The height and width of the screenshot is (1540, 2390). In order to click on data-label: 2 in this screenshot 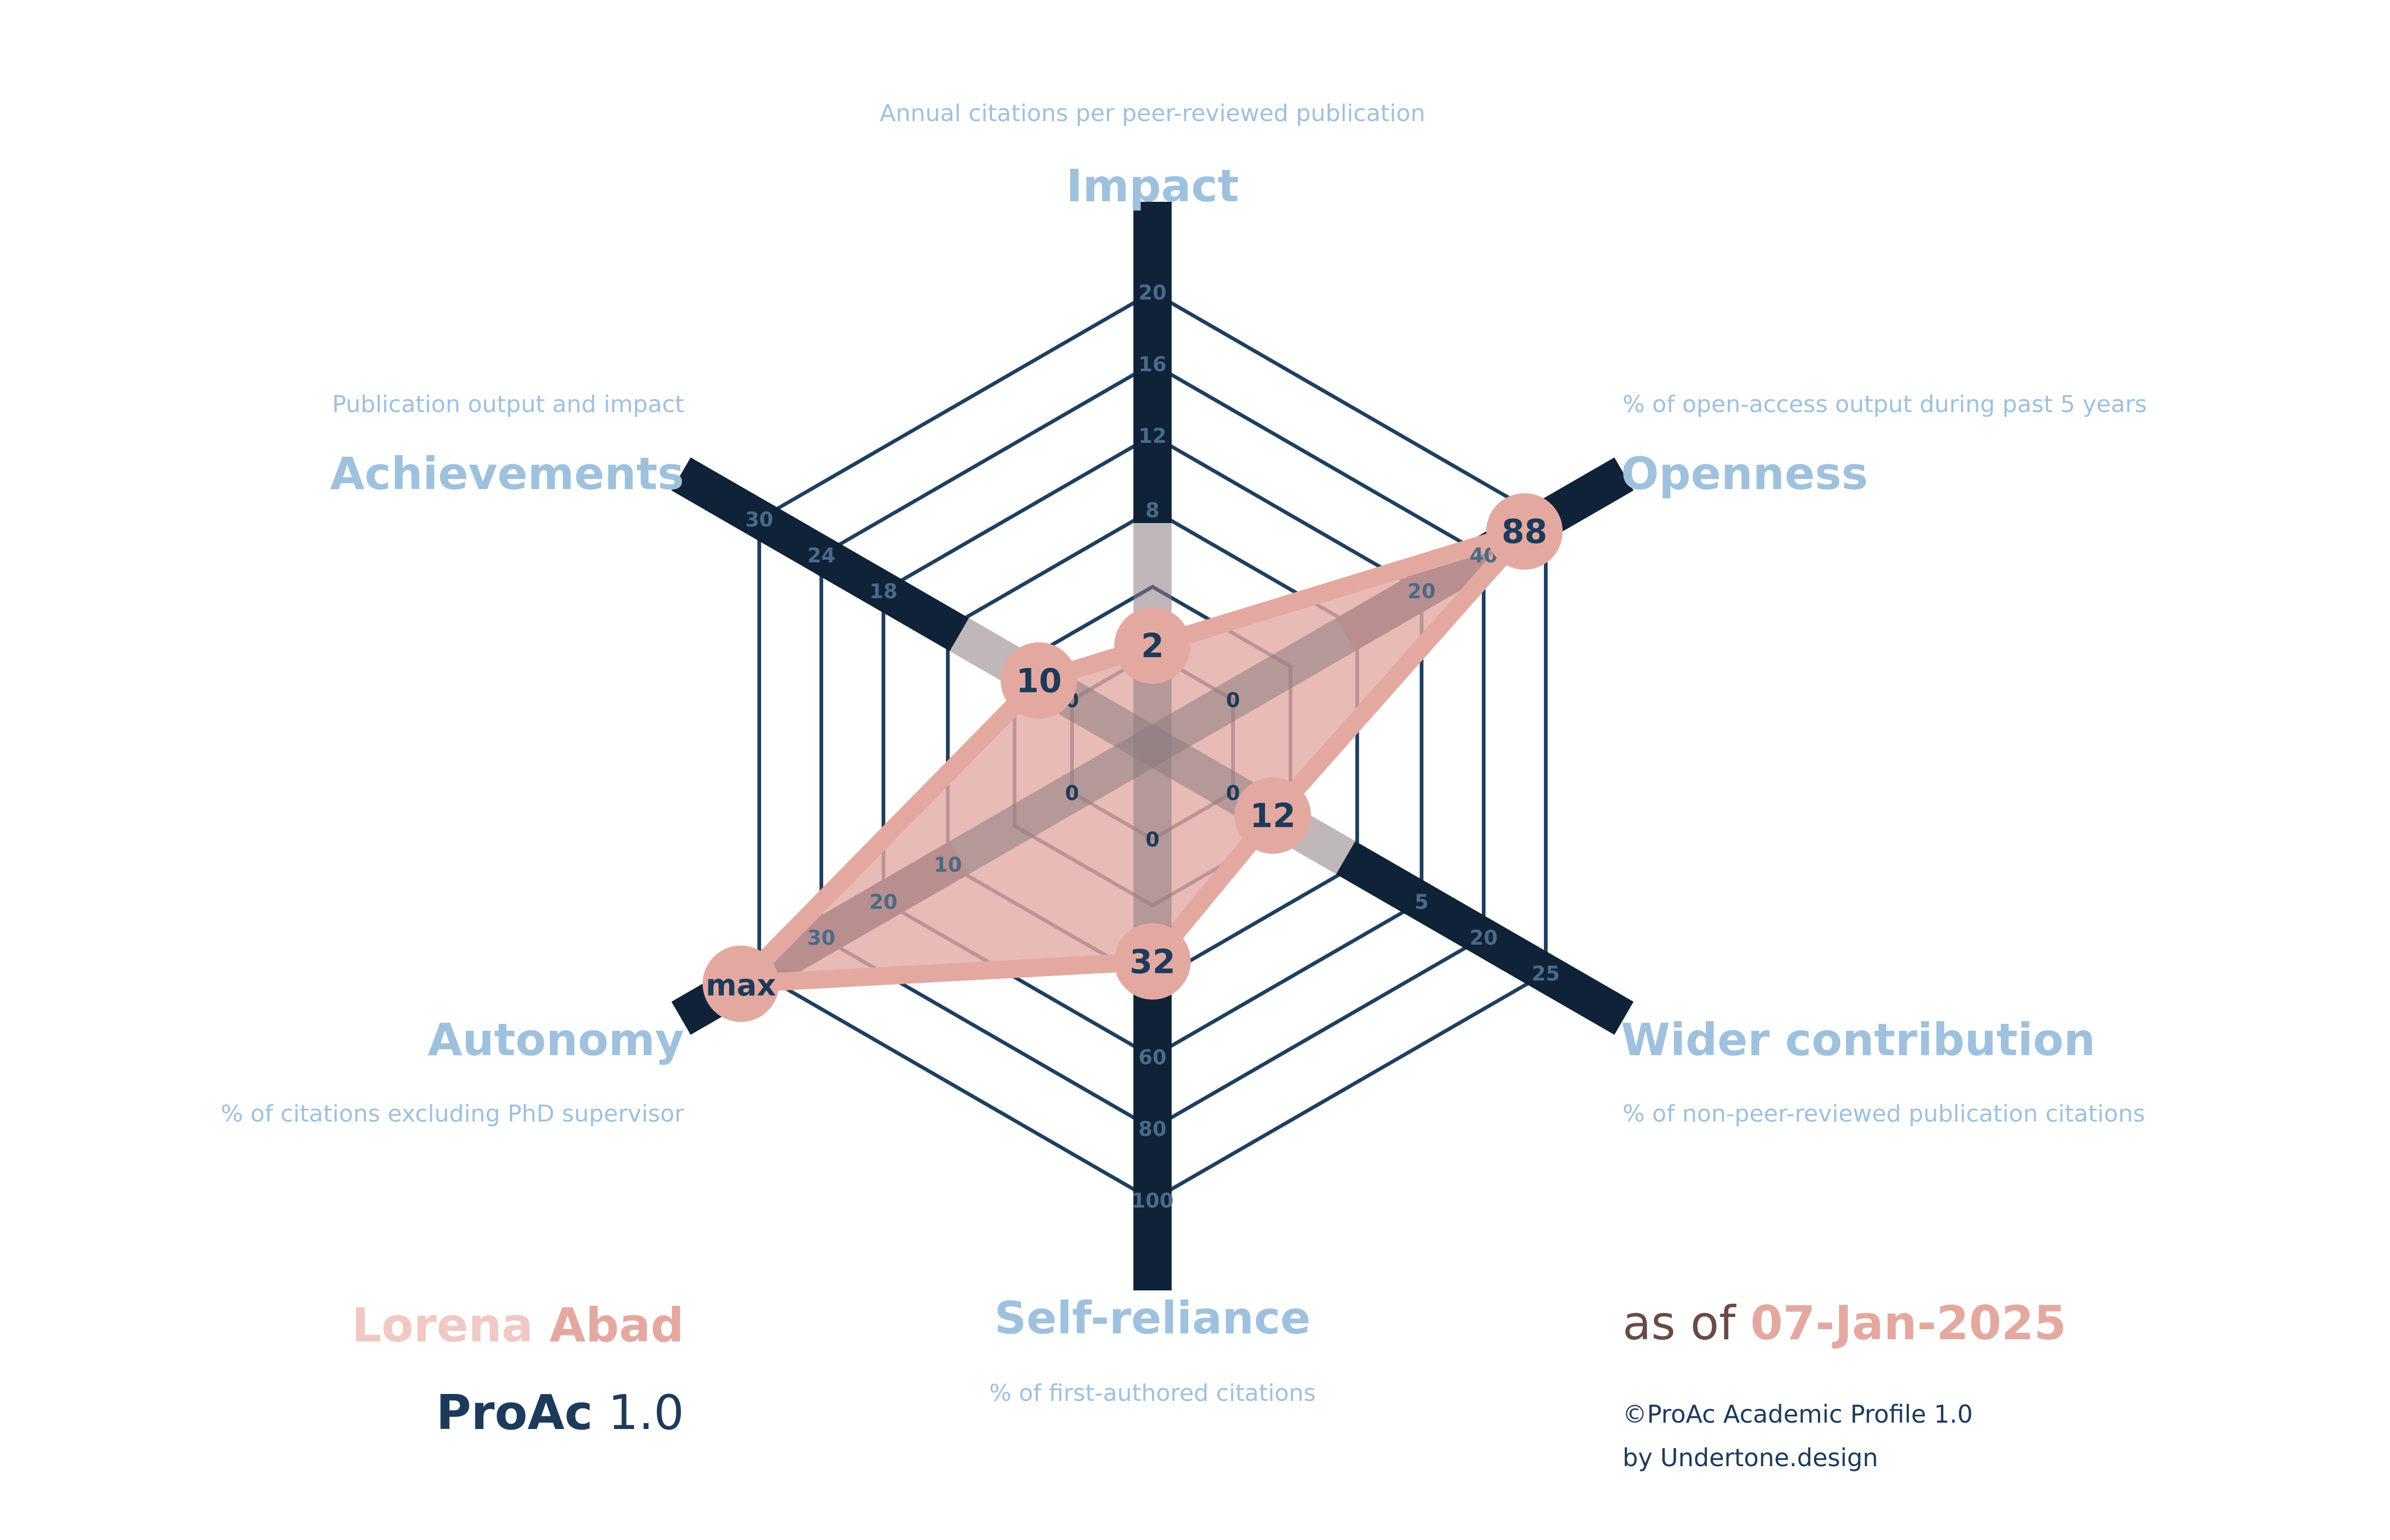, I will do `click(1152, 646)`.